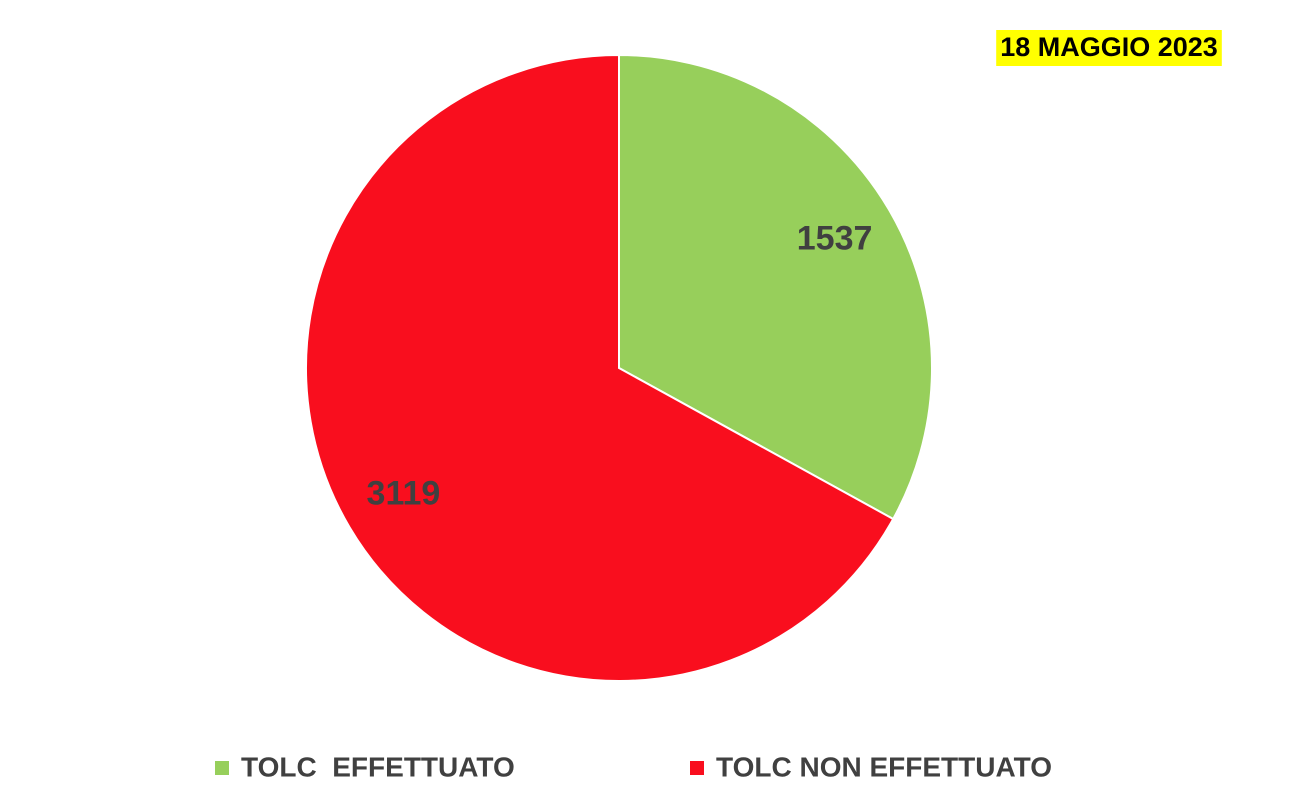 The width and height of the screenshot is (1300, 790). What do you see at coordinates (404, 493) in the screenshot?
I see `data-label: 3119` at bounding box center [404, 493].